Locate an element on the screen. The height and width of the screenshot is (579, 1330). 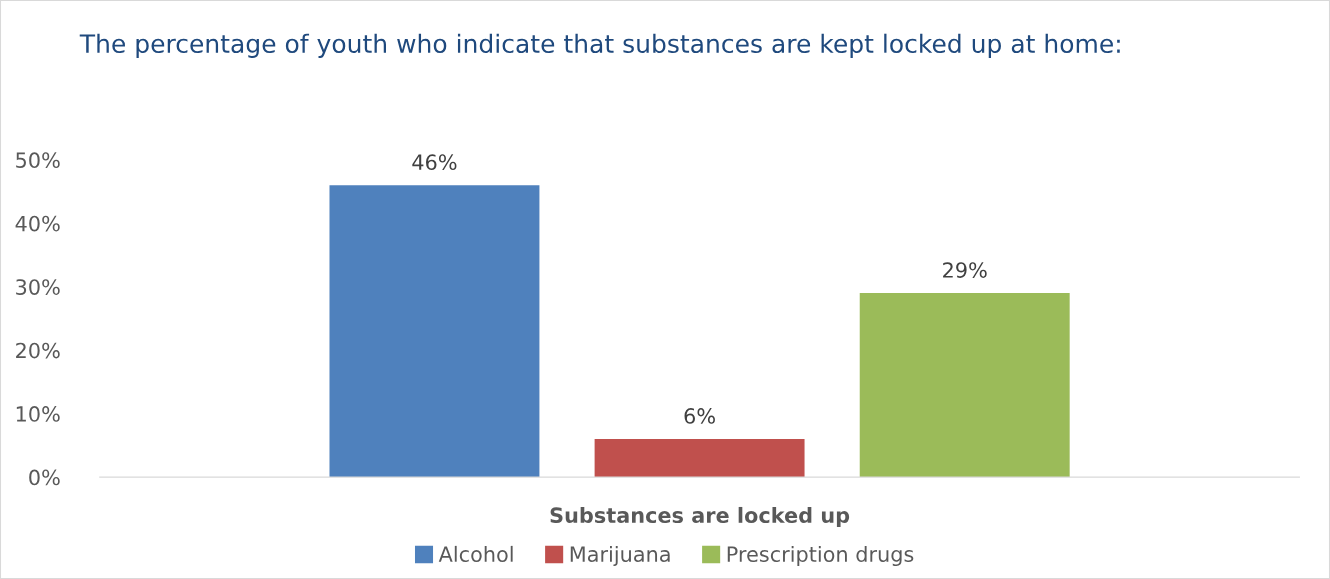
y-tick-label: 0% is located at coordinates (44, 477).